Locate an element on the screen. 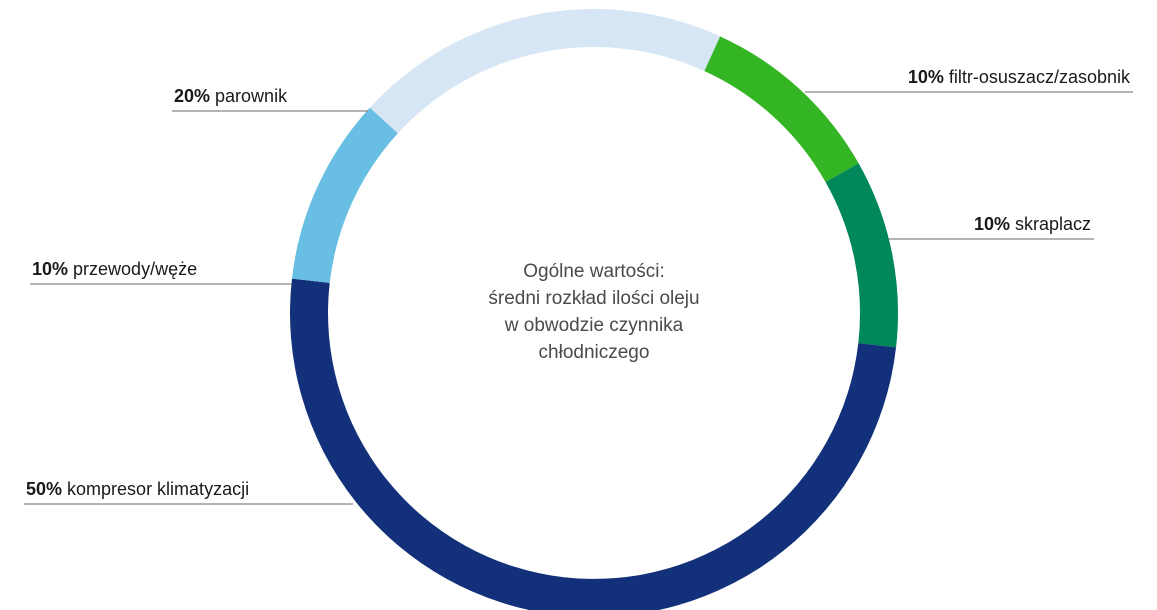  center-caption-line: w obwodzie czynnika is located at coordinates (594, 325).